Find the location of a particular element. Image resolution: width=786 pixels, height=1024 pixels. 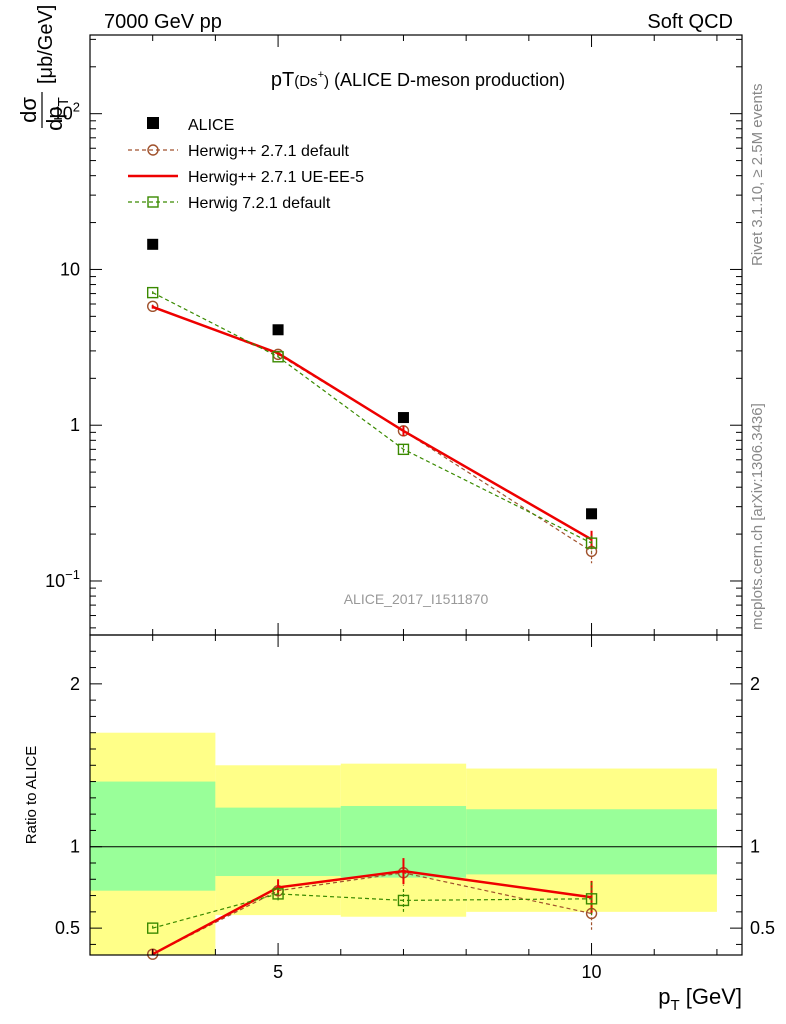

legend-marker-herwig-default is located at coordinates (153, 150).